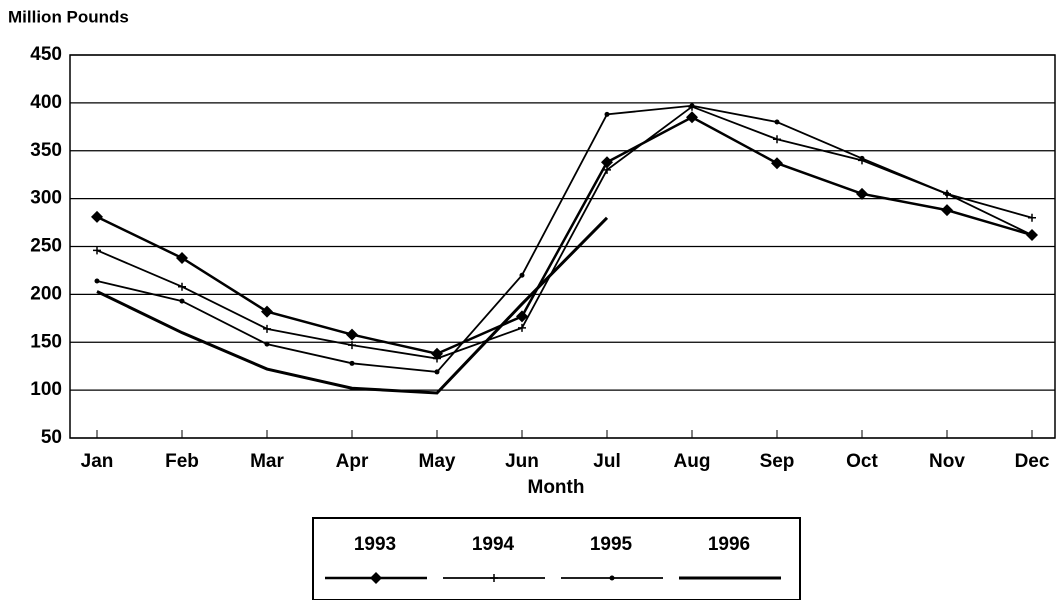 Image resolution: width=1060 pixels, height=605 pixels. What do you see at coordinates (729, 544) in the screenshot?
I see `legend-label: 1996` at bounding box center [729, 544].